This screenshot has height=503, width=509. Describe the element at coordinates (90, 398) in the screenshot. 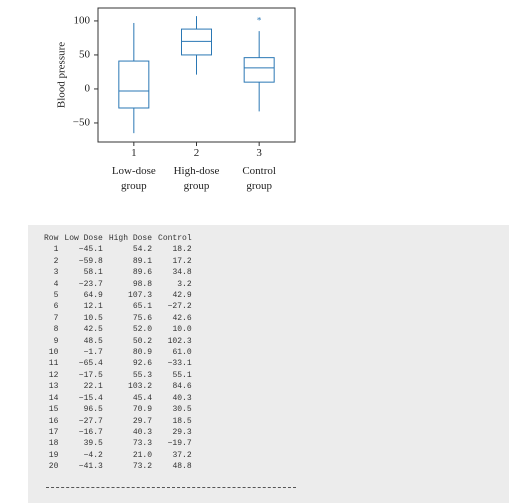

I see `table-cell: −15.4` at that location.